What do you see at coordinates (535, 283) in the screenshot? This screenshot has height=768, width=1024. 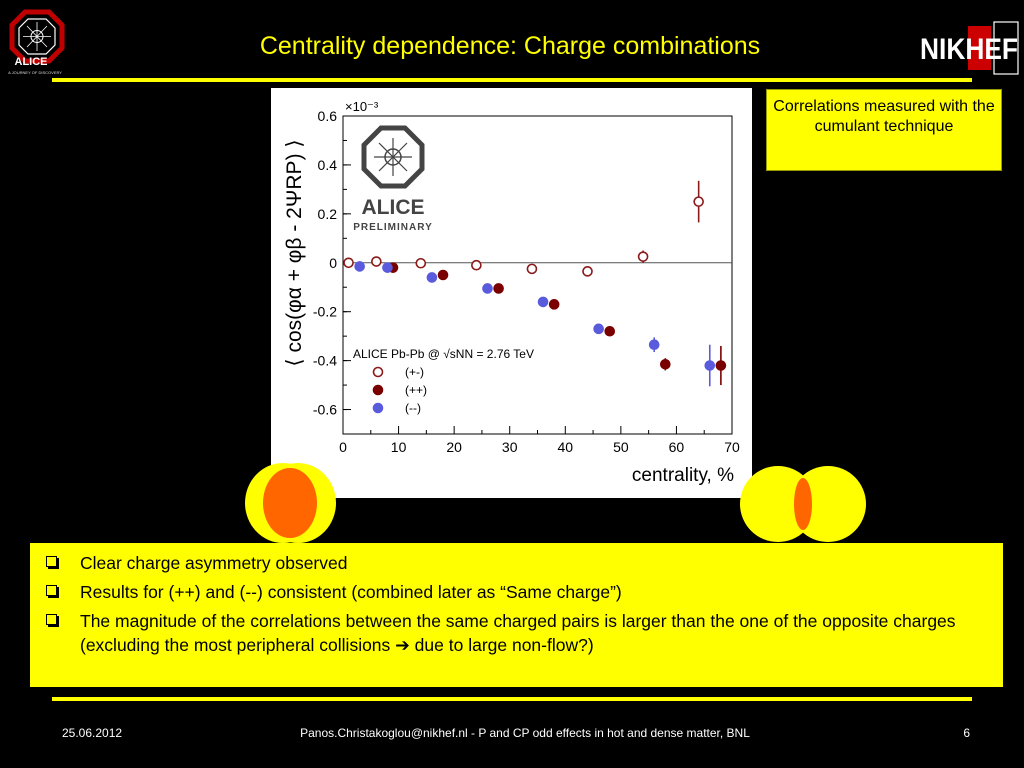 I see `chart-marks` at bounding box center [535, 283].